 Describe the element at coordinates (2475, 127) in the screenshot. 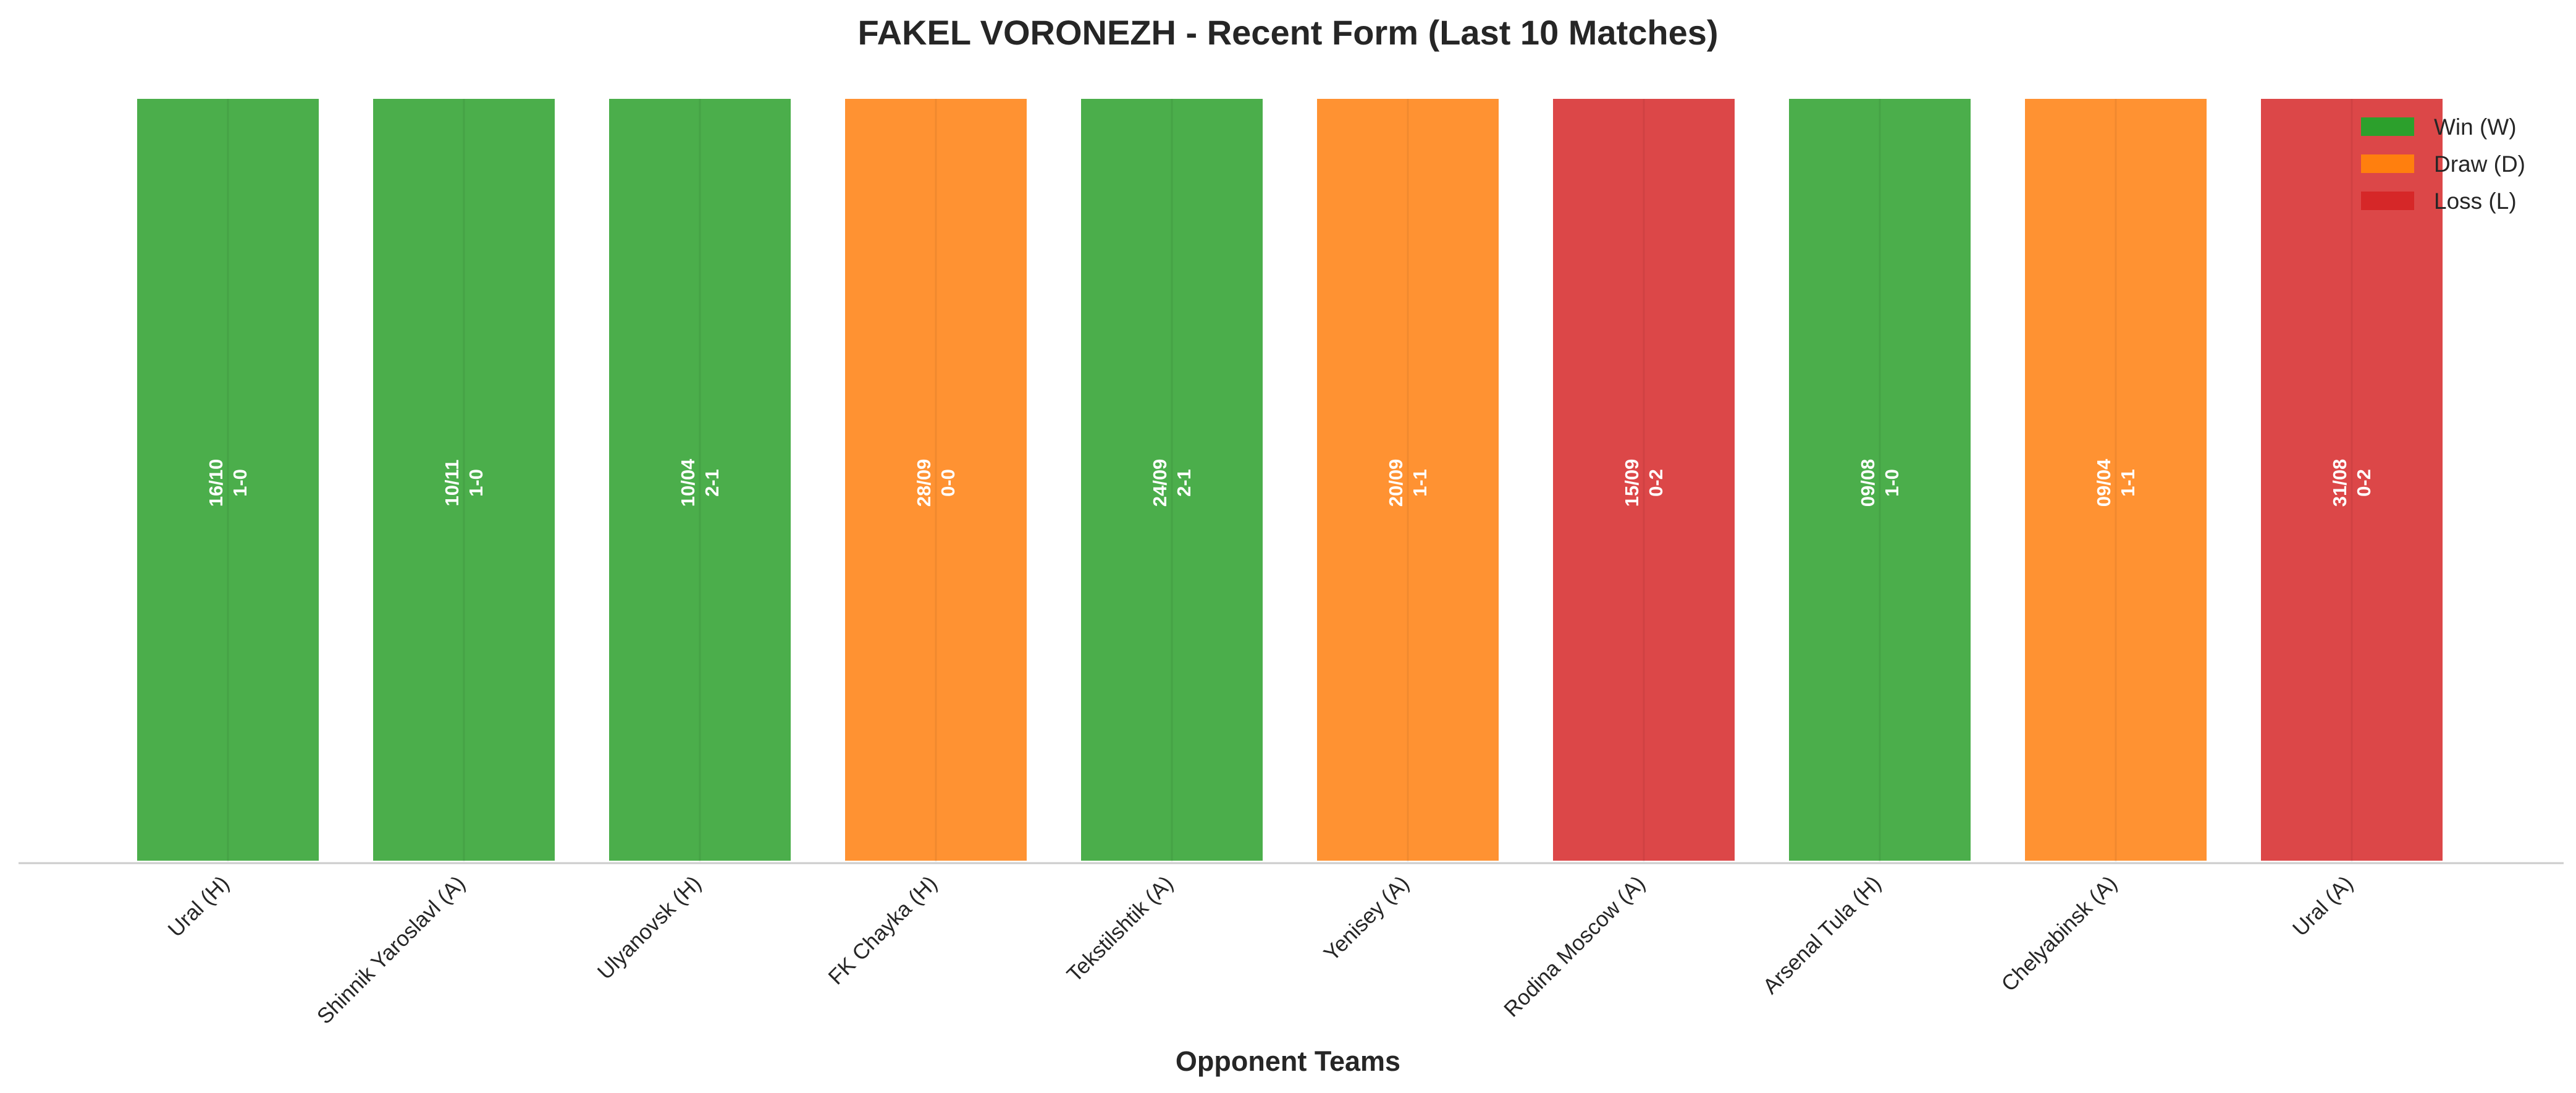

I see `legend-label-w: Win (W)` at that location.